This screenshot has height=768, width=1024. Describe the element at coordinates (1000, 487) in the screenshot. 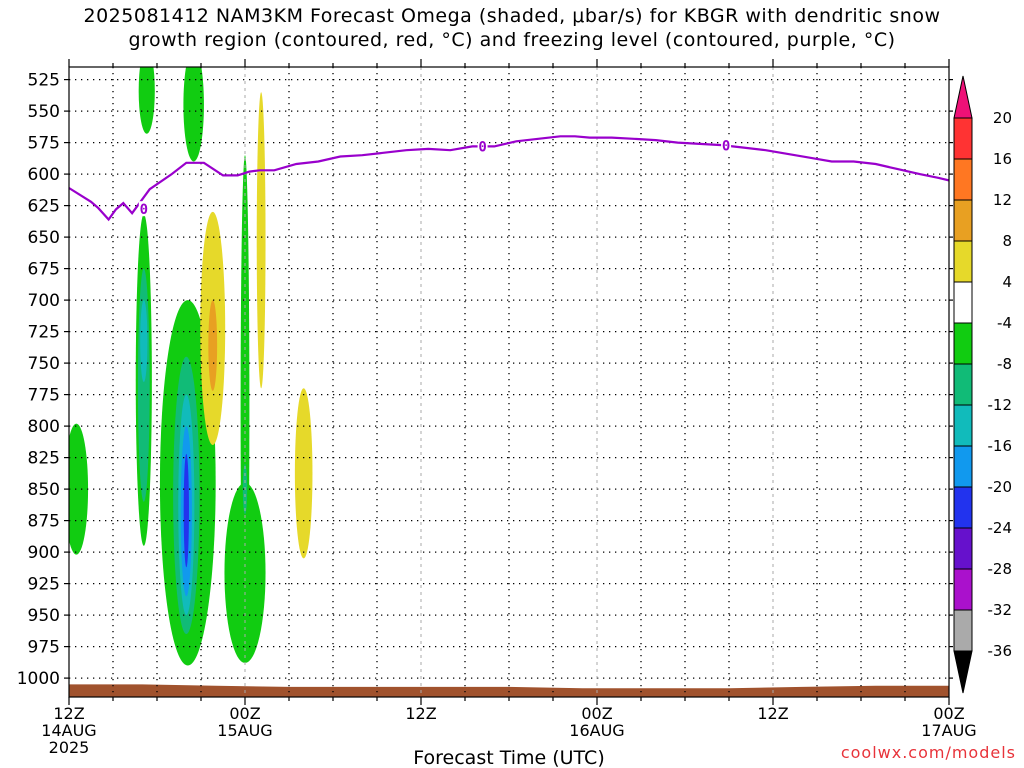

I see `colorbar-tick-label: -20` at that location.